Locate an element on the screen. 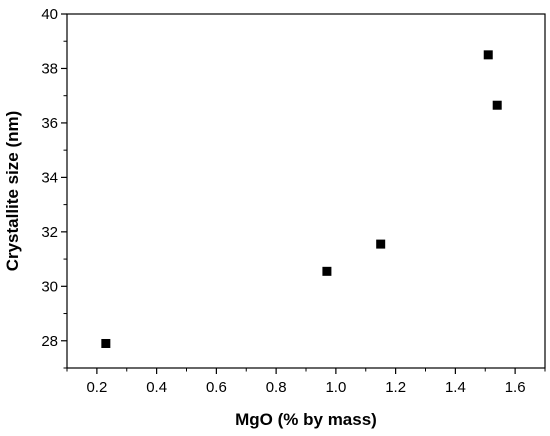 Image resolution: width=550 pixels, height=436 pixels. y-tick-label: 30 is located at coordinates (49, 286).